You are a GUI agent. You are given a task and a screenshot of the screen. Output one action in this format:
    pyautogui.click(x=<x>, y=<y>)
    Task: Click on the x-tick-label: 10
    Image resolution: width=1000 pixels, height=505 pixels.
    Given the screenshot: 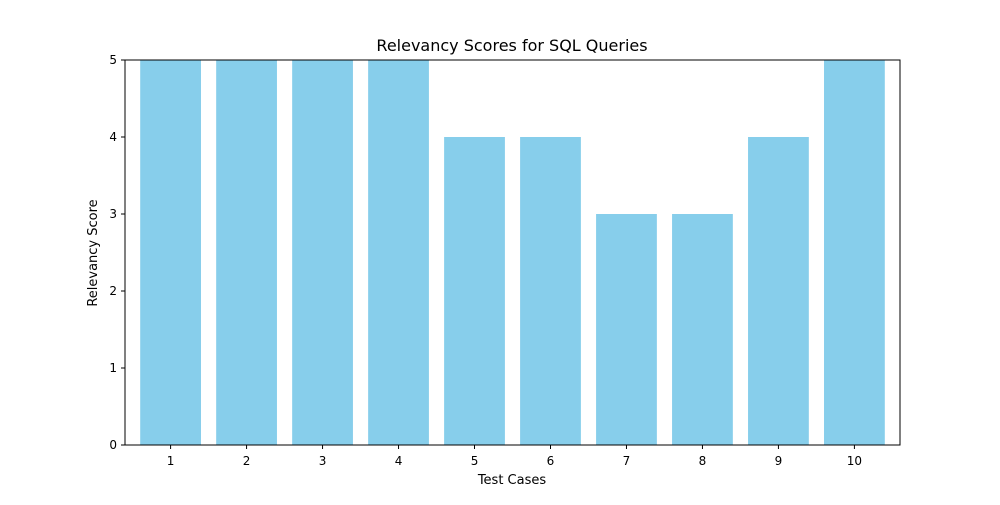 What is the action you would take?
    pyautogui.click(x=854, y=461)
    